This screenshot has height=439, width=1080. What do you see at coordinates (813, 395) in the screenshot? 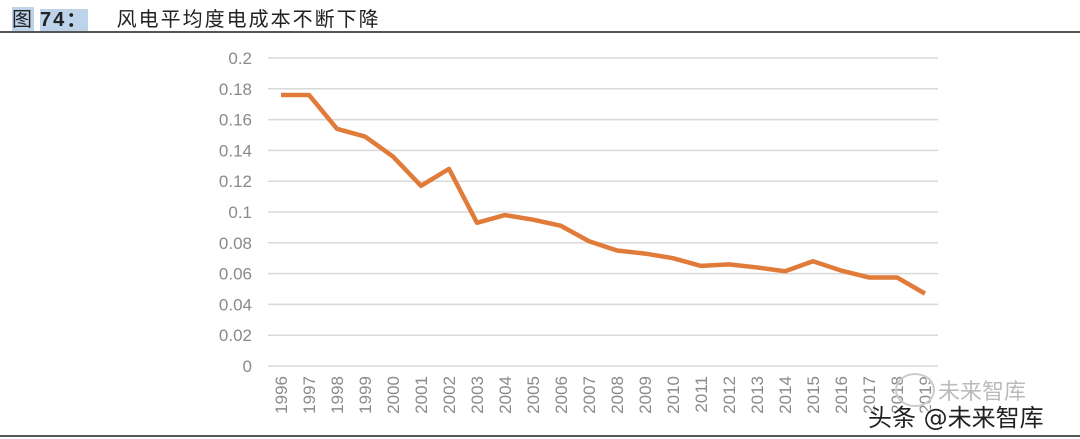
I see `x-tick-label: 2015` at bounding box center [813, 395].